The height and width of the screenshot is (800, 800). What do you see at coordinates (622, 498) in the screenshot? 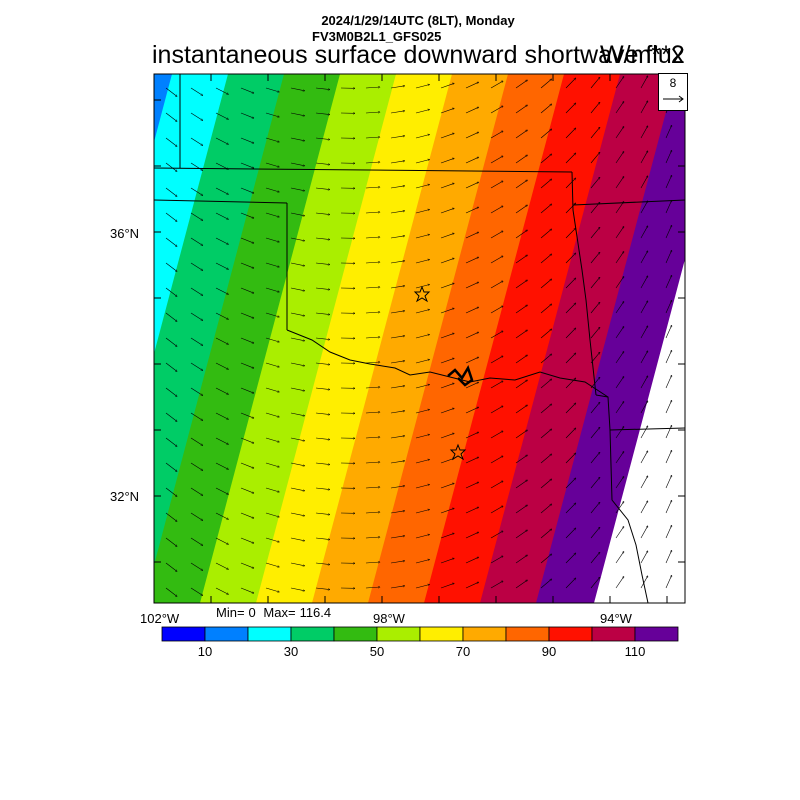
I see `arkansas-louisiana-border` at bounding box center [622, 498].